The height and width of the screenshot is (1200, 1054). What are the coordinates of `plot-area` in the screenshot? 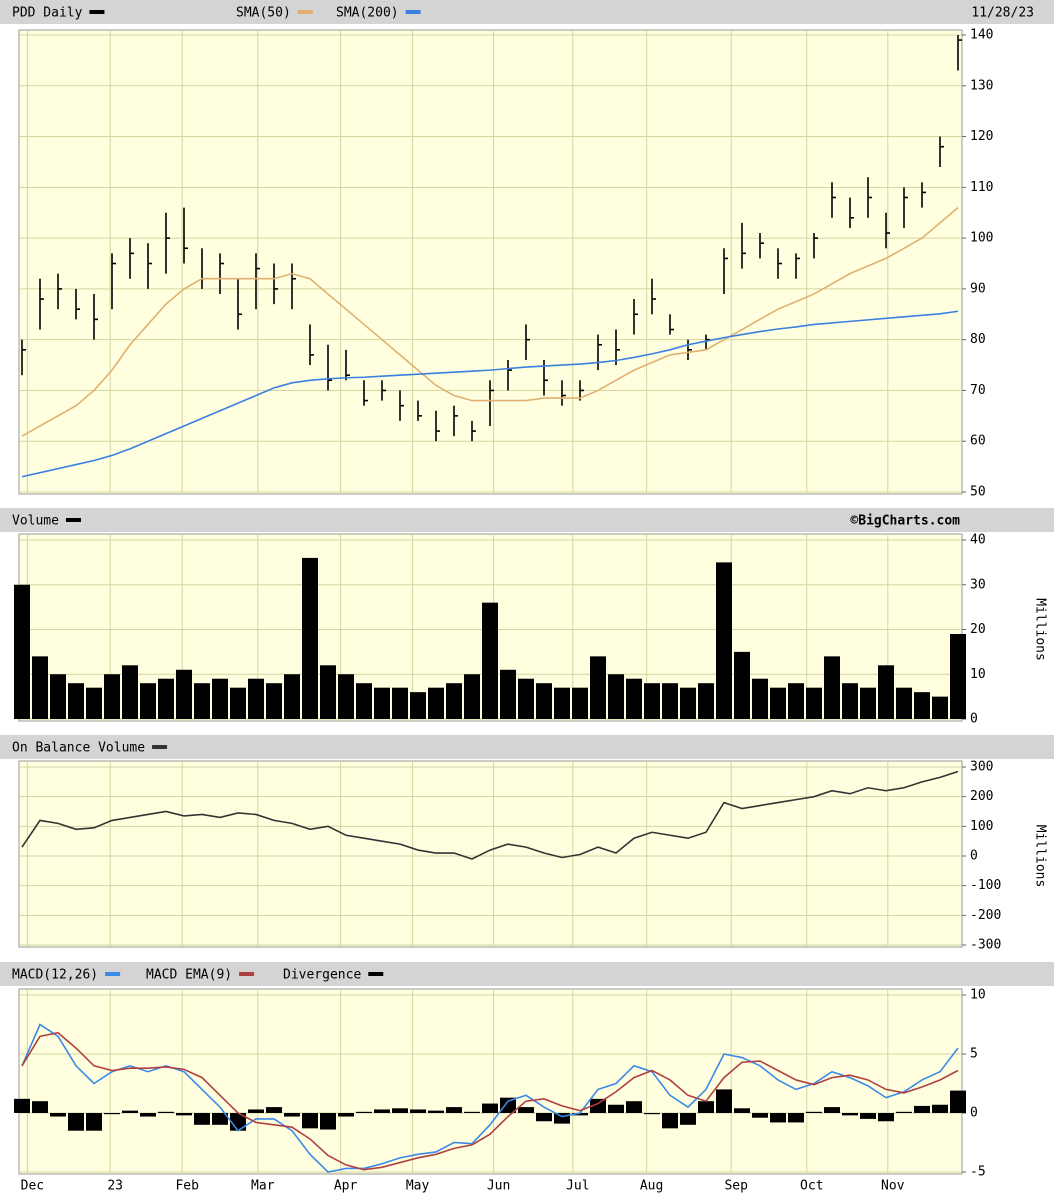 It's located at (490, 854).